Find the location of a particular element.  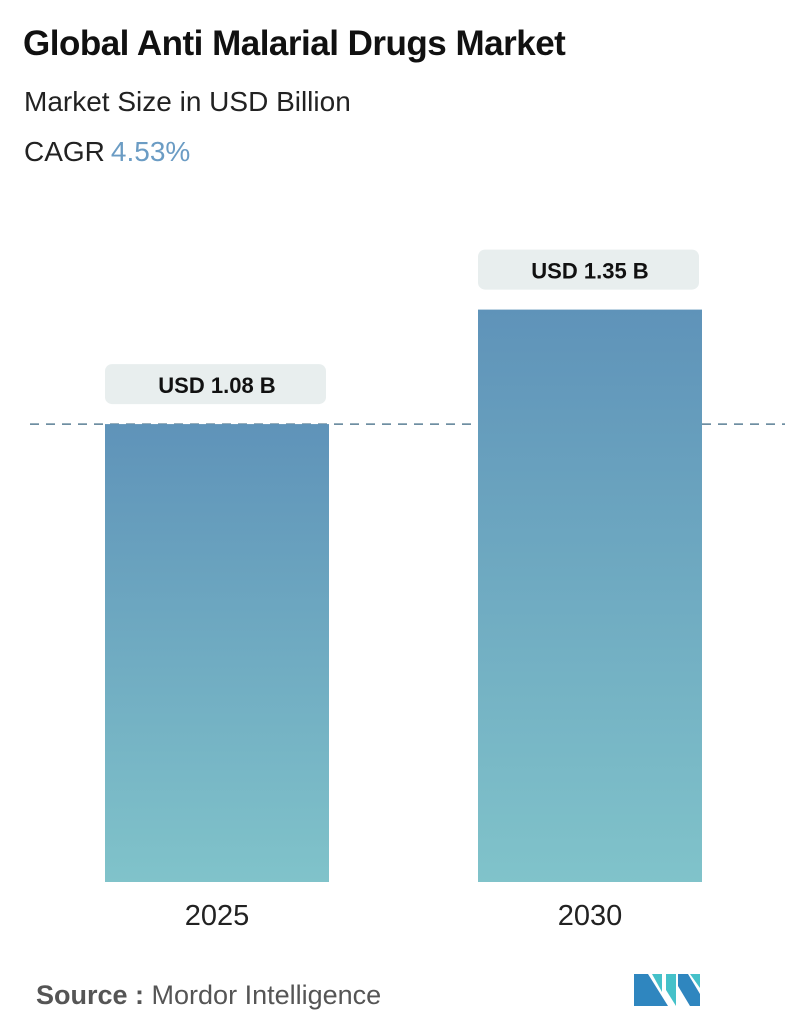

data-label-bg-2030 is located at coordinates (588, 269).